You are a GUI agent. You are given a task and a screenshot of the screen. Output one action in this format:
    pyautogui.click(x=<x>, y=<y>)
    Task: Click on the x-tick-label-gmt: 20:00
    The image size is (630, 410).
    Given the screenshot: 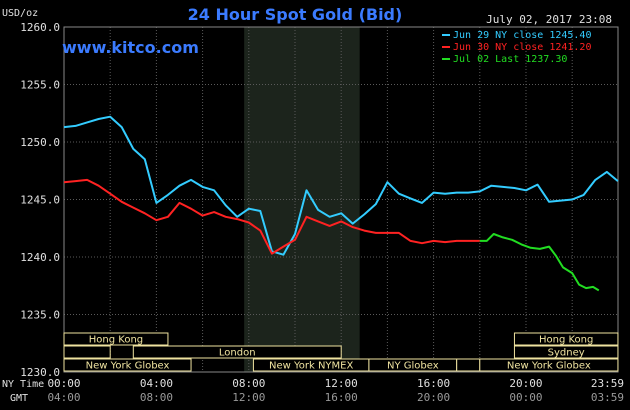 What is the action you would take?
    pyautogui.click(x=433, y=397)
    